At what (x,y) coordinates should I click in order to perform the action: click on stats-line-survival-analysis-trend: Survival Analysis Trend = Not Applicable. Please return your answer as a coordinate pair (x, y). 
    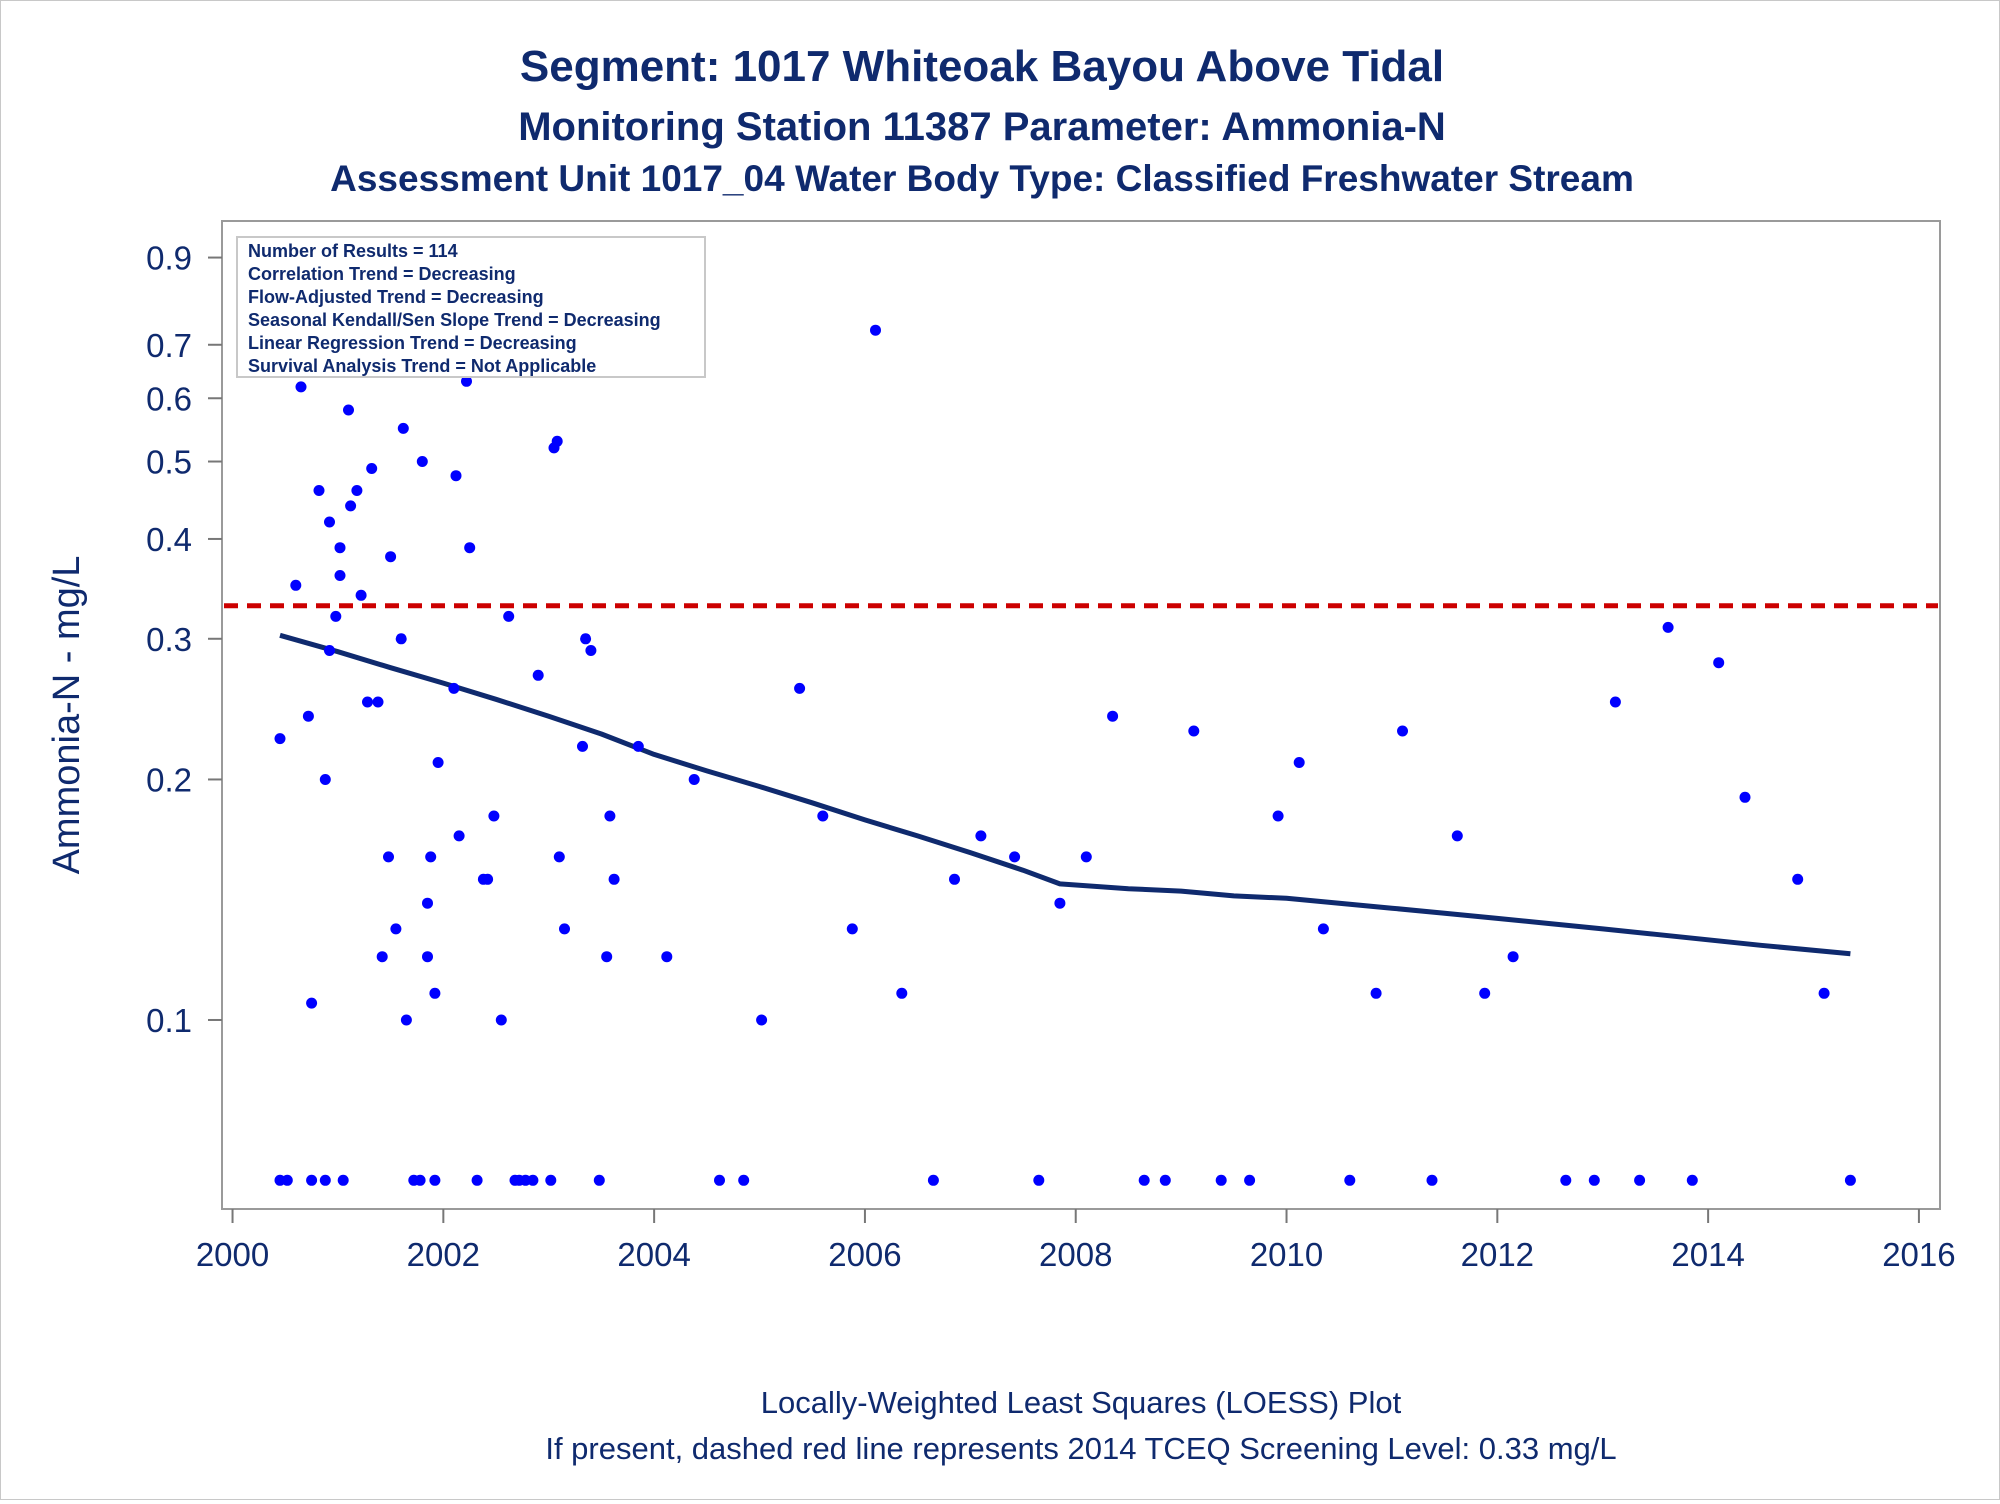
    Looking at the image, I should click on (422, 366).